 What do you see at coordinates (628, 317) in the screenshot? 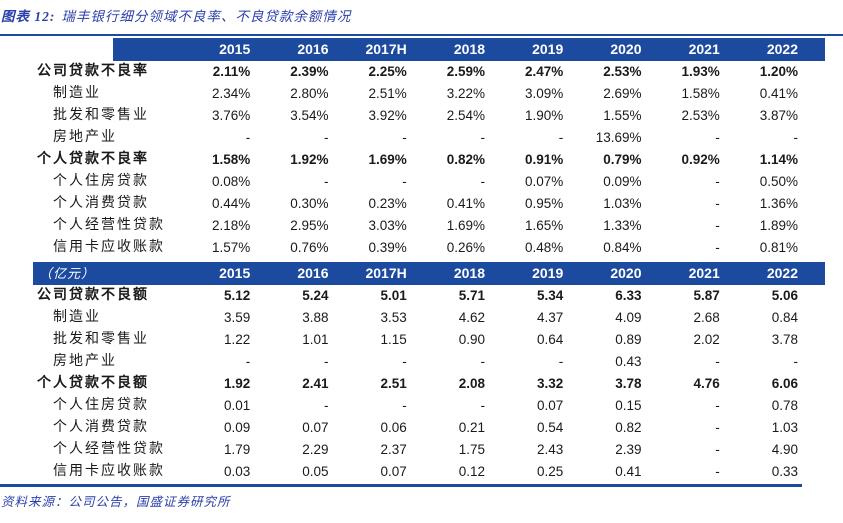
I see `value-cell: 4.09` at bounding box center [628, 317].